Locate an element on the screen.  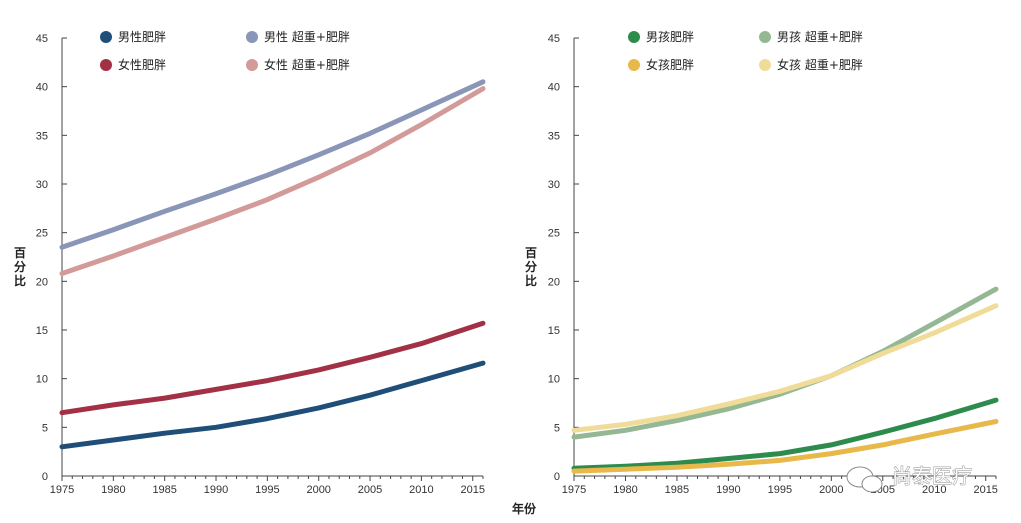
legend-label: 男孩肥胖 is located at coordinates (670, 37).